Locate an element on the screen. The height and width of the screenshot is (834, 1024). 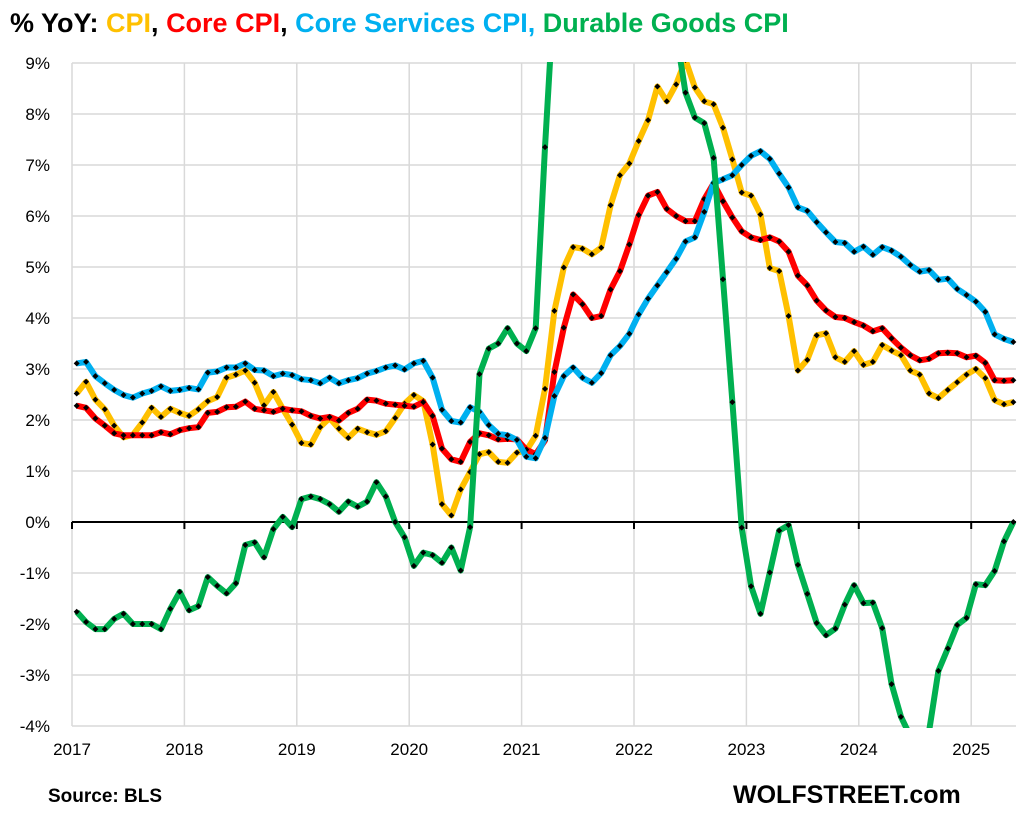
y-tick-label: 4% is located at coordinates (37, 318).